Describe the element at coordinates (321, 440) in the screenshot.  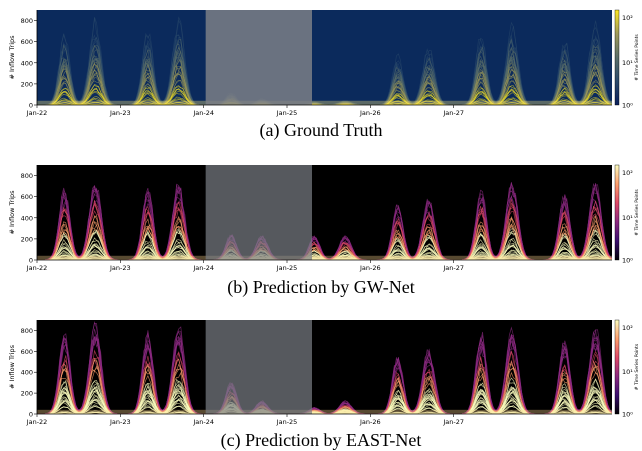
I see `panel-caption: (c) Prediction by EAST-Net` at that location.